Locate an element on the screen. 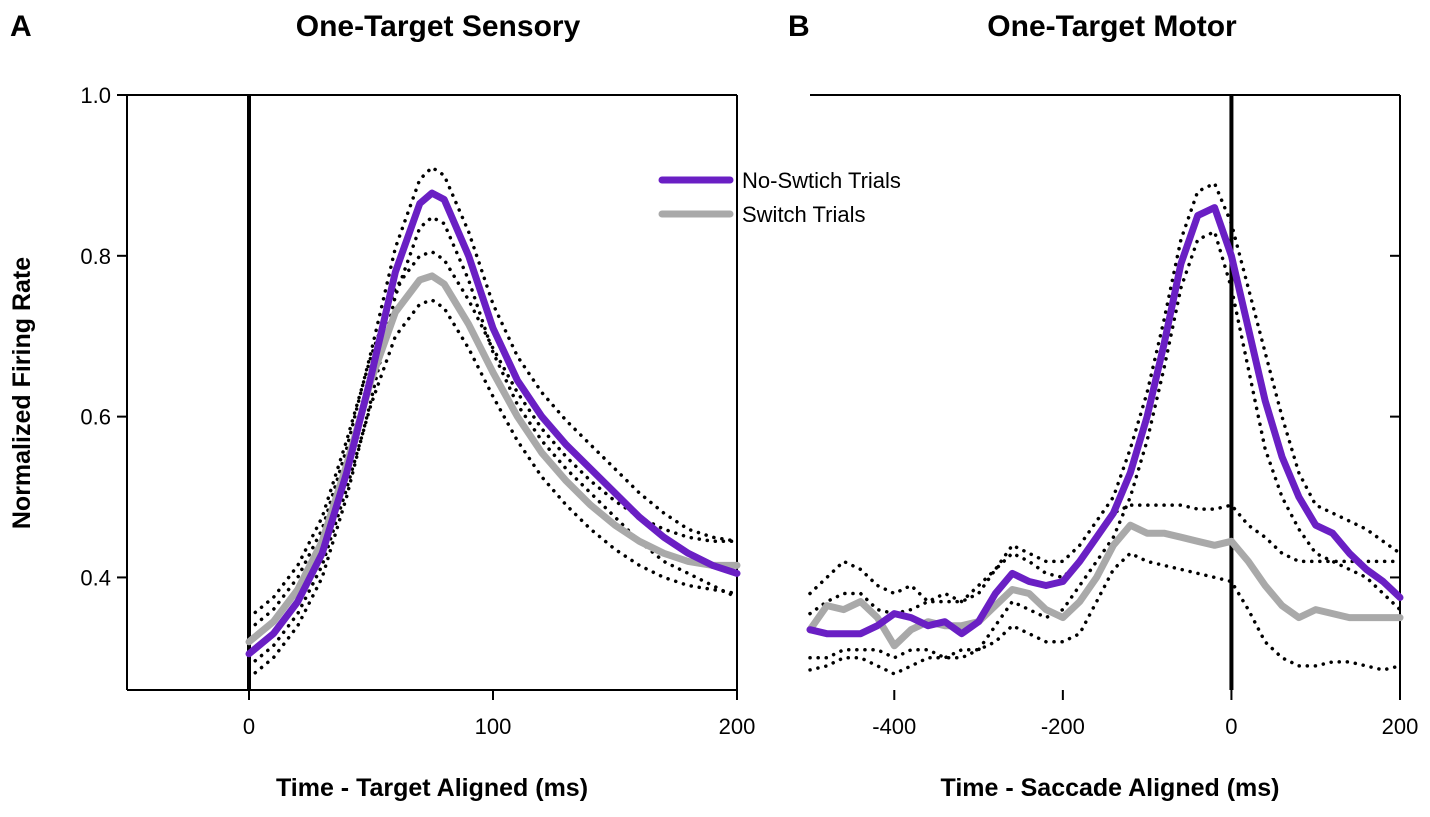 This screenshot has height=817, width=1430. y-tick-label: 0.8 is located at coordinates (95, 256).